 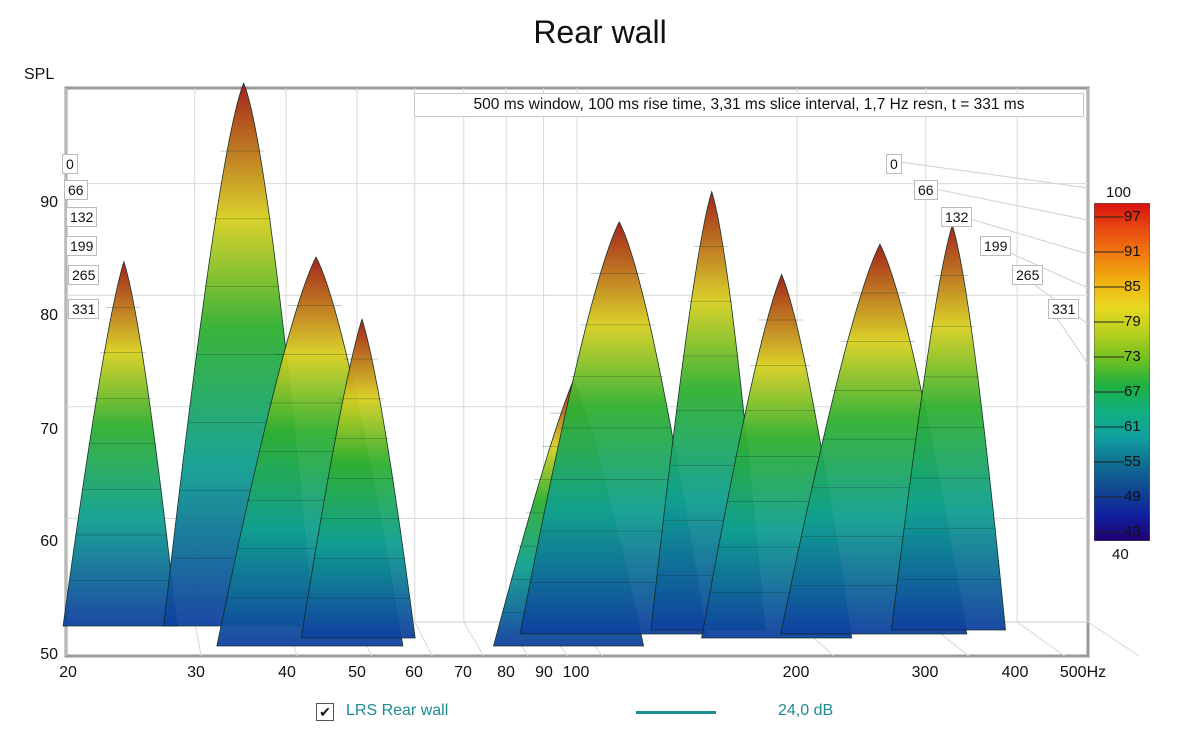 I want to click on y-tick-label: 70, so click(x=49, y=429).